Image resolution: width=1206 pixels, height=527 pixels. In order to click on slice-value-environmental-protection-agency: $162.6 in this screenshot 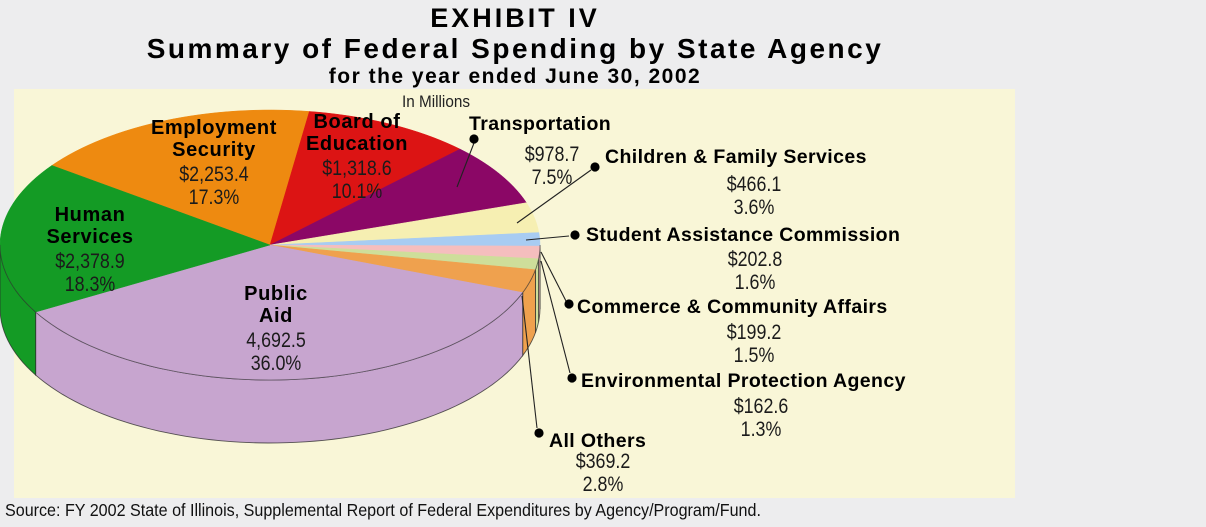, I will do `click(761, 406)`.